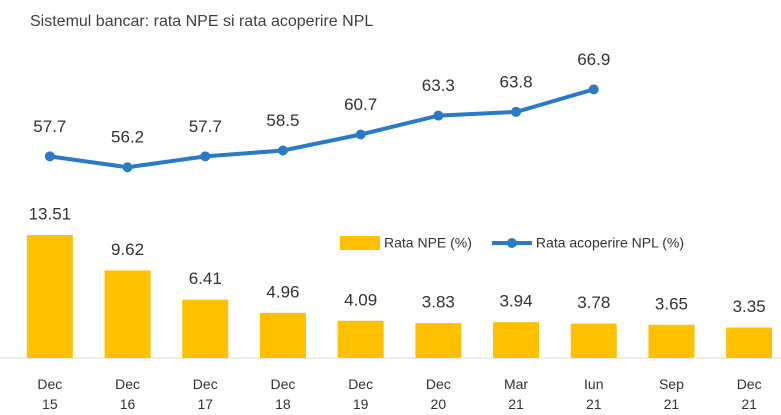  What do you see at coordinates (594, 394) in the screenshot?
I see `x-tick-label: Iun 21` at bounding box center [594, 394].